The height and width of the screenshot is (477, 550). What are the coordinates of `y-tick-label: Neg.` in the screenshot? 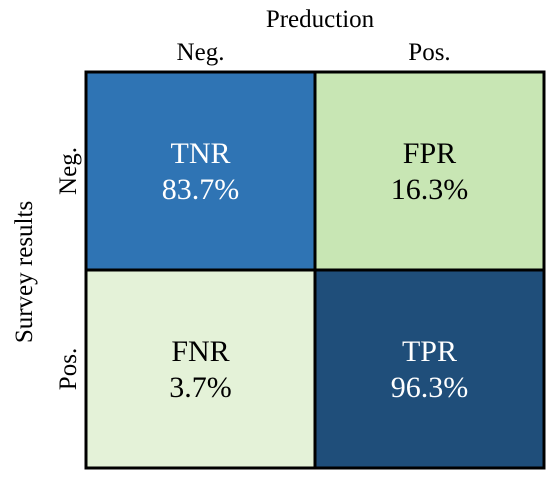 It's located at (68, 171).